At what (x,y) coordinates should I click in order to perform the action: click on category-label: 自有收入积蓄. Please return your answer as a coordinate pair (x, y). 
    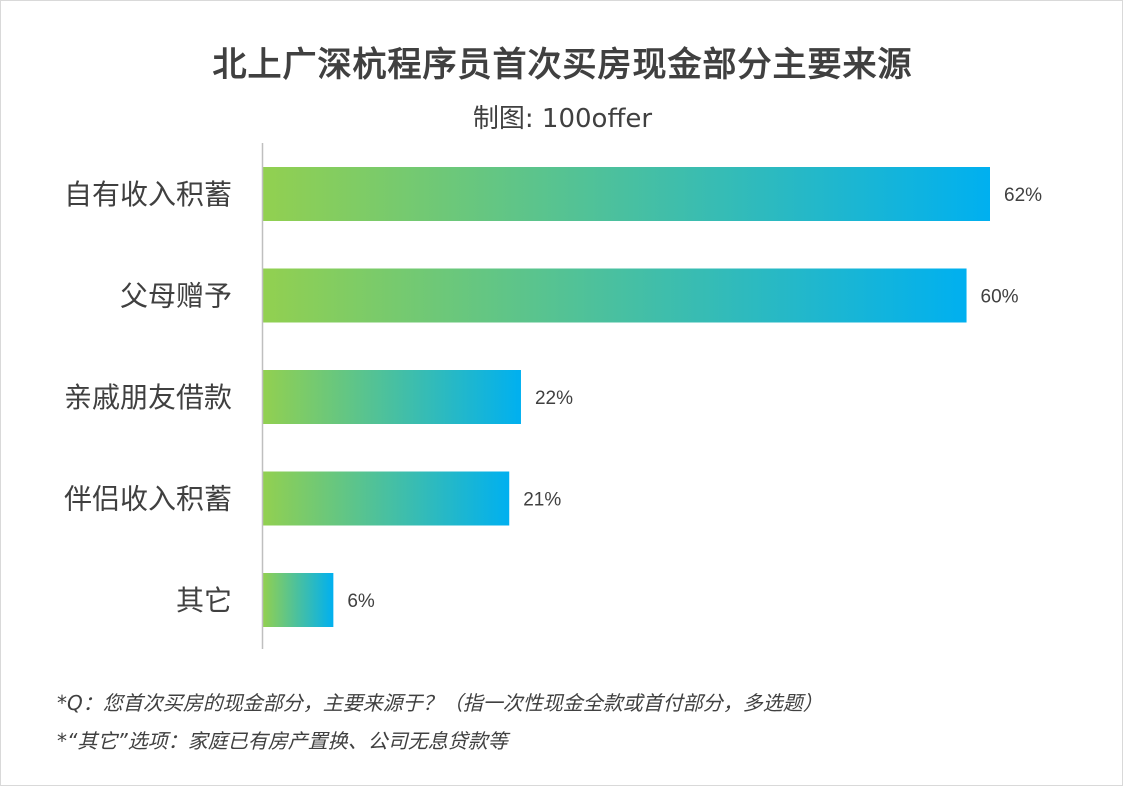
    Looking at the image, I should click on (148, 194).